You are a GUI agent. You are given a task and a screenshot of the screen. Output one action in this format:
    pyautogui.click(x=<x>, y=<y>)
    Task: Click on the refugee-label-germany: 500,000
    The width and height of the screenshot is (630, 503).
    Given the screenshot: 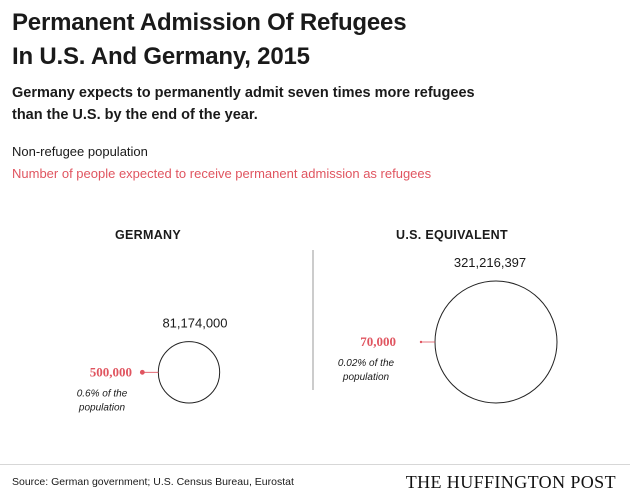 What is the action you would take?
    pyautogui.click(x=111, y=371)
    